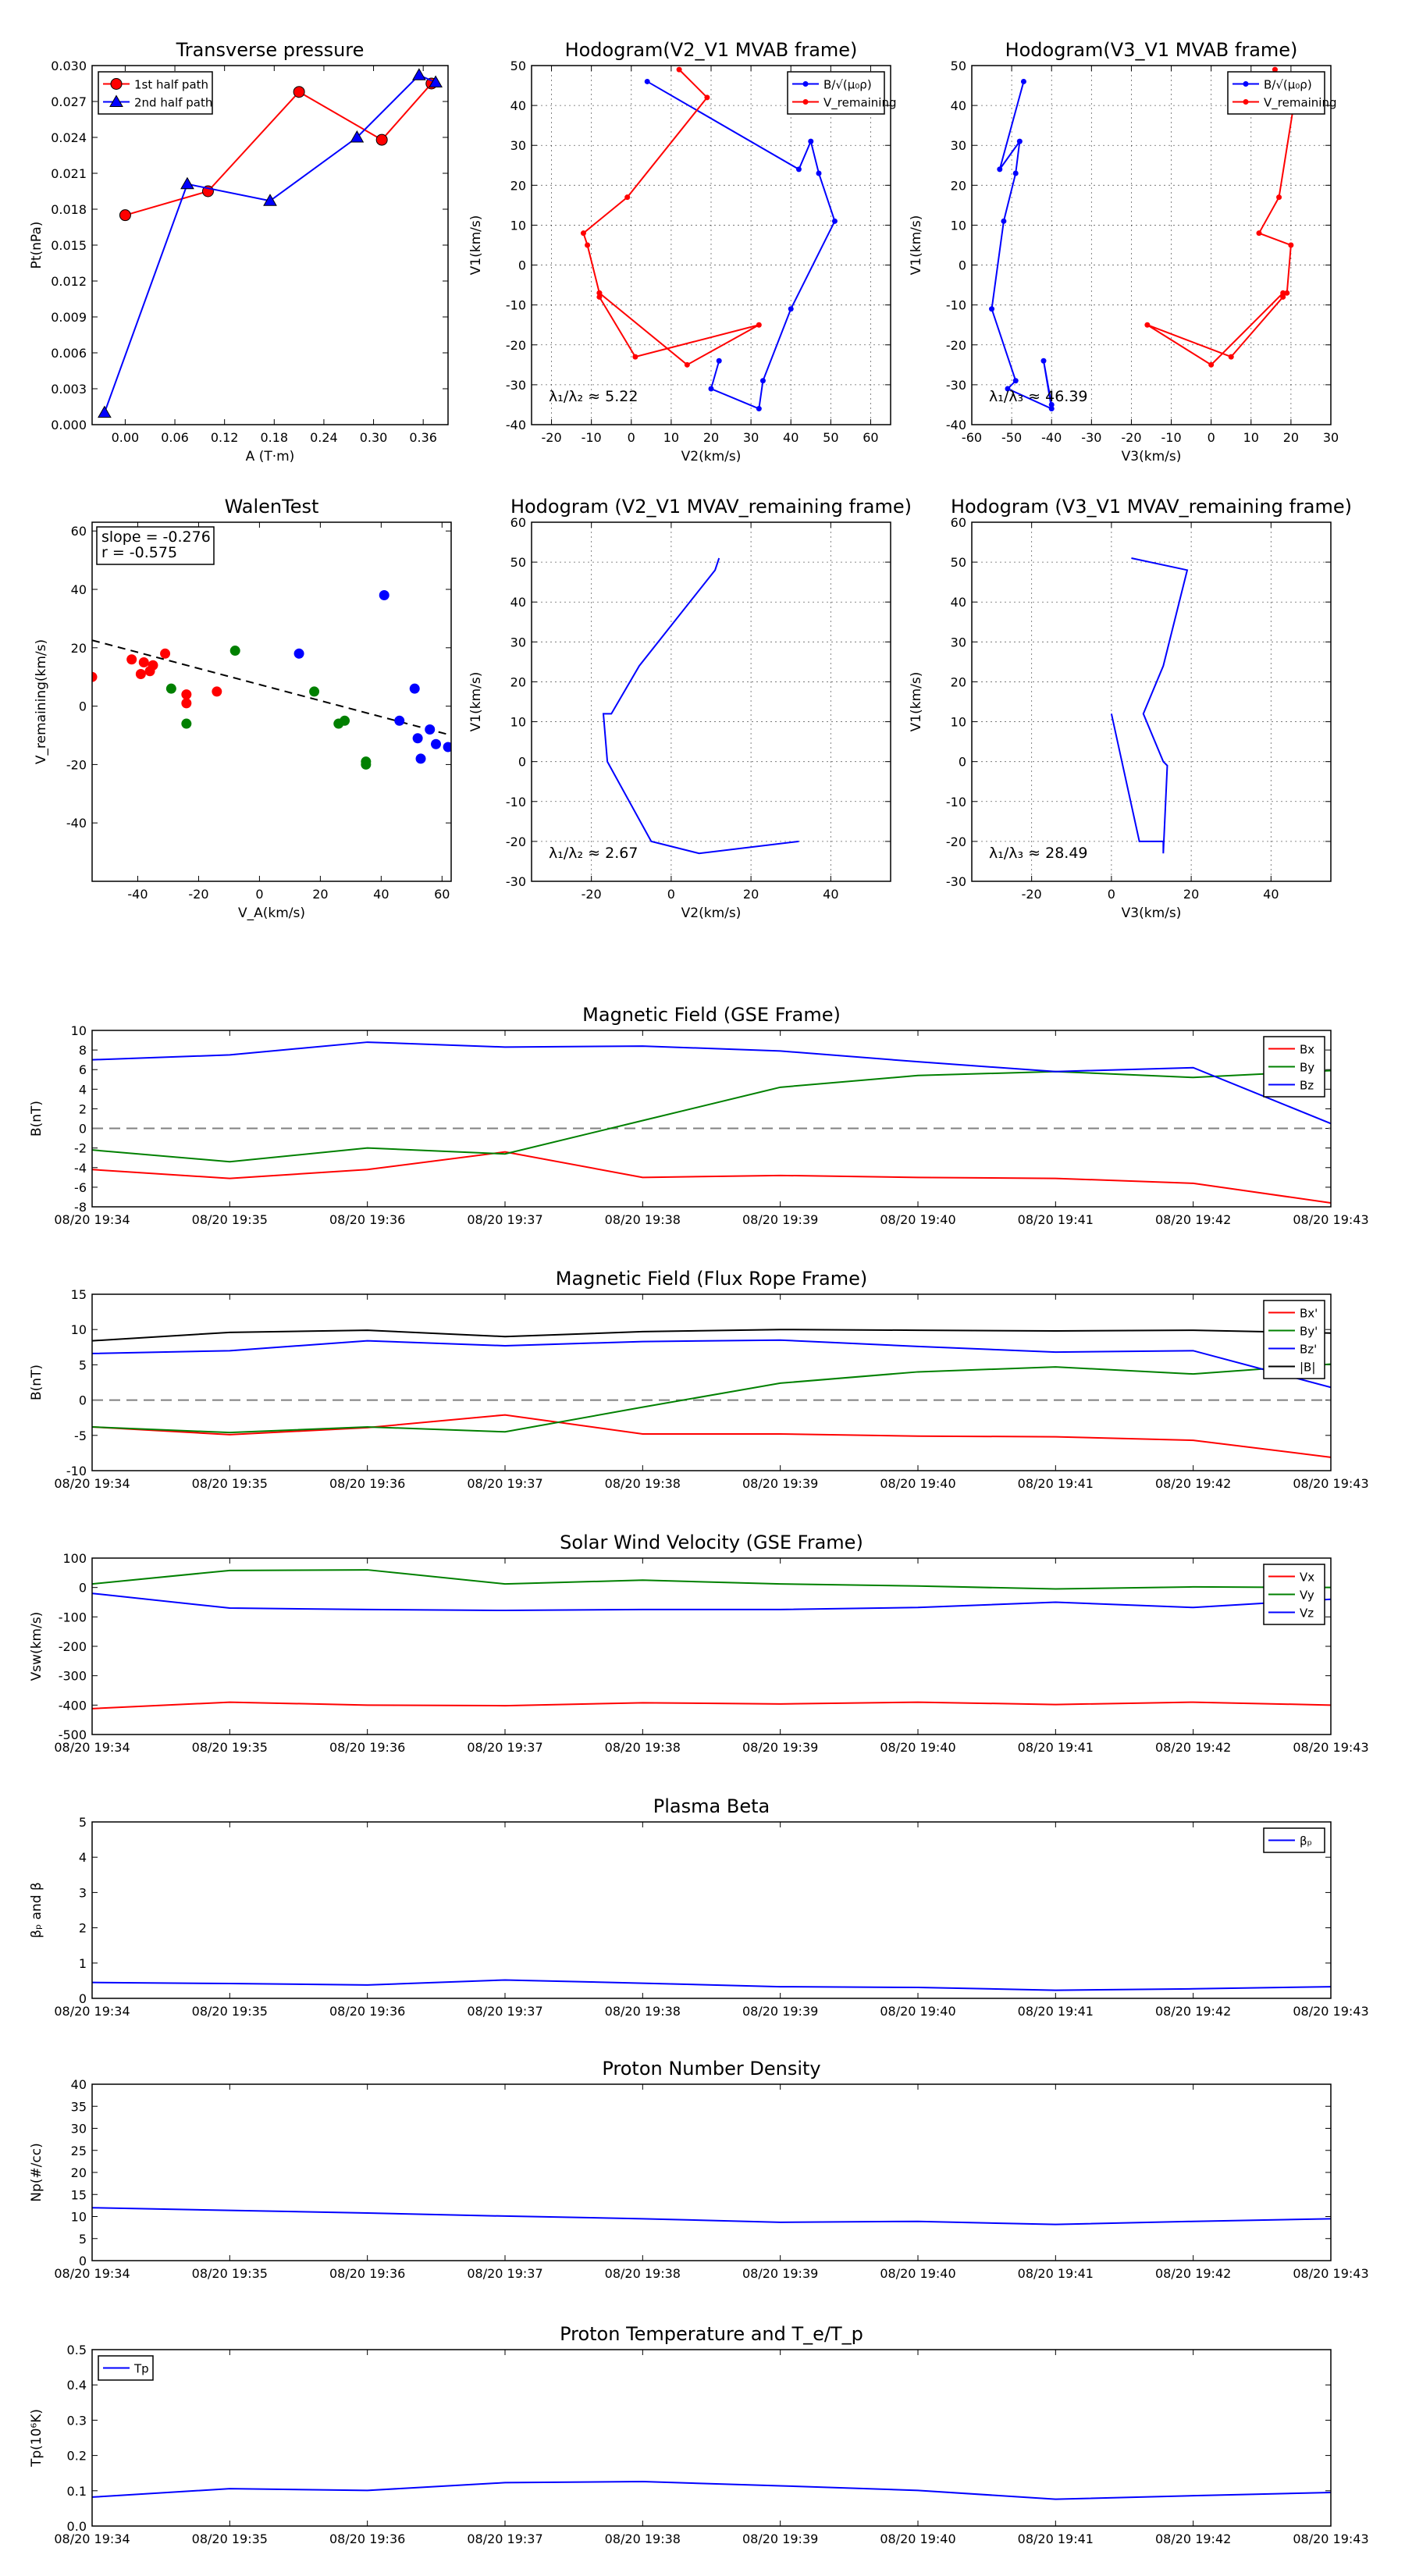 The height and width of the screenshot is (2576, 1405). What do you see at coordinates (73, 1677) in the screenshot?
I see `y-tick-label: -300` at bounding box center [73, 1677].